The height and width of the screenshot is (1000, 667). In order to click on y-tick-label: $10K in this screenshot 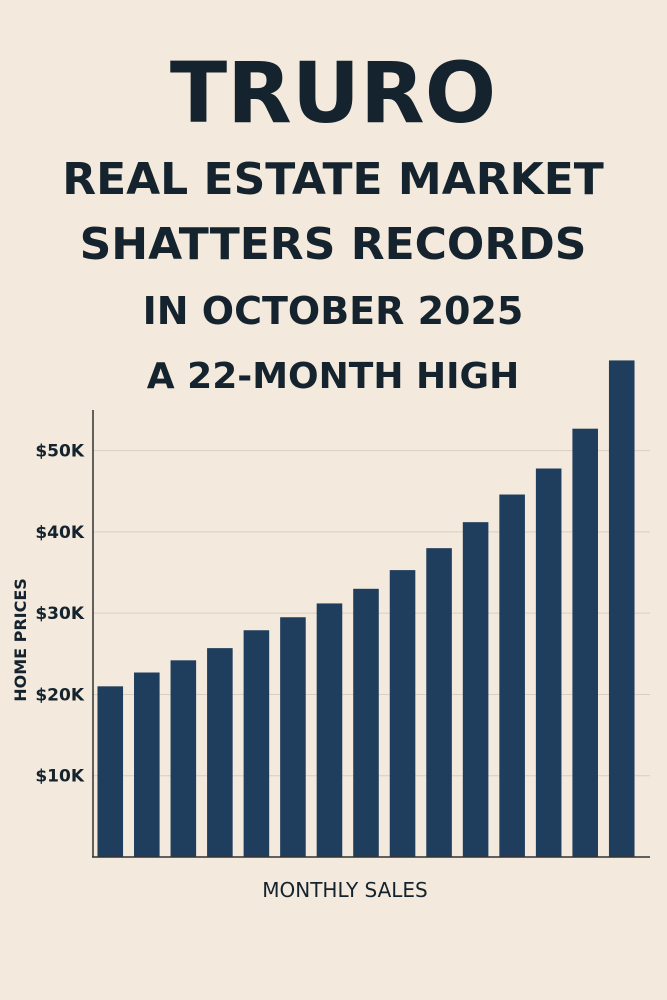, I will do `click(59, 777)`.